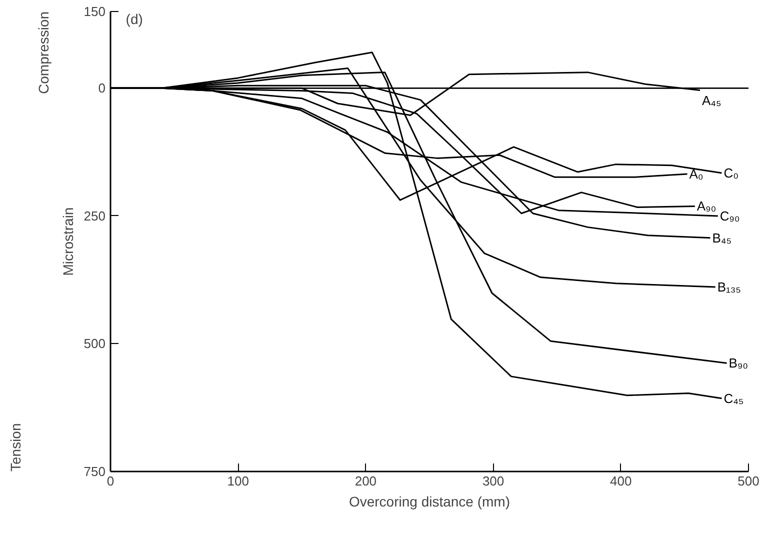  Describe the element at coordinates (696, 174) in the screenshot. I see `series-label: A₀` at that location.